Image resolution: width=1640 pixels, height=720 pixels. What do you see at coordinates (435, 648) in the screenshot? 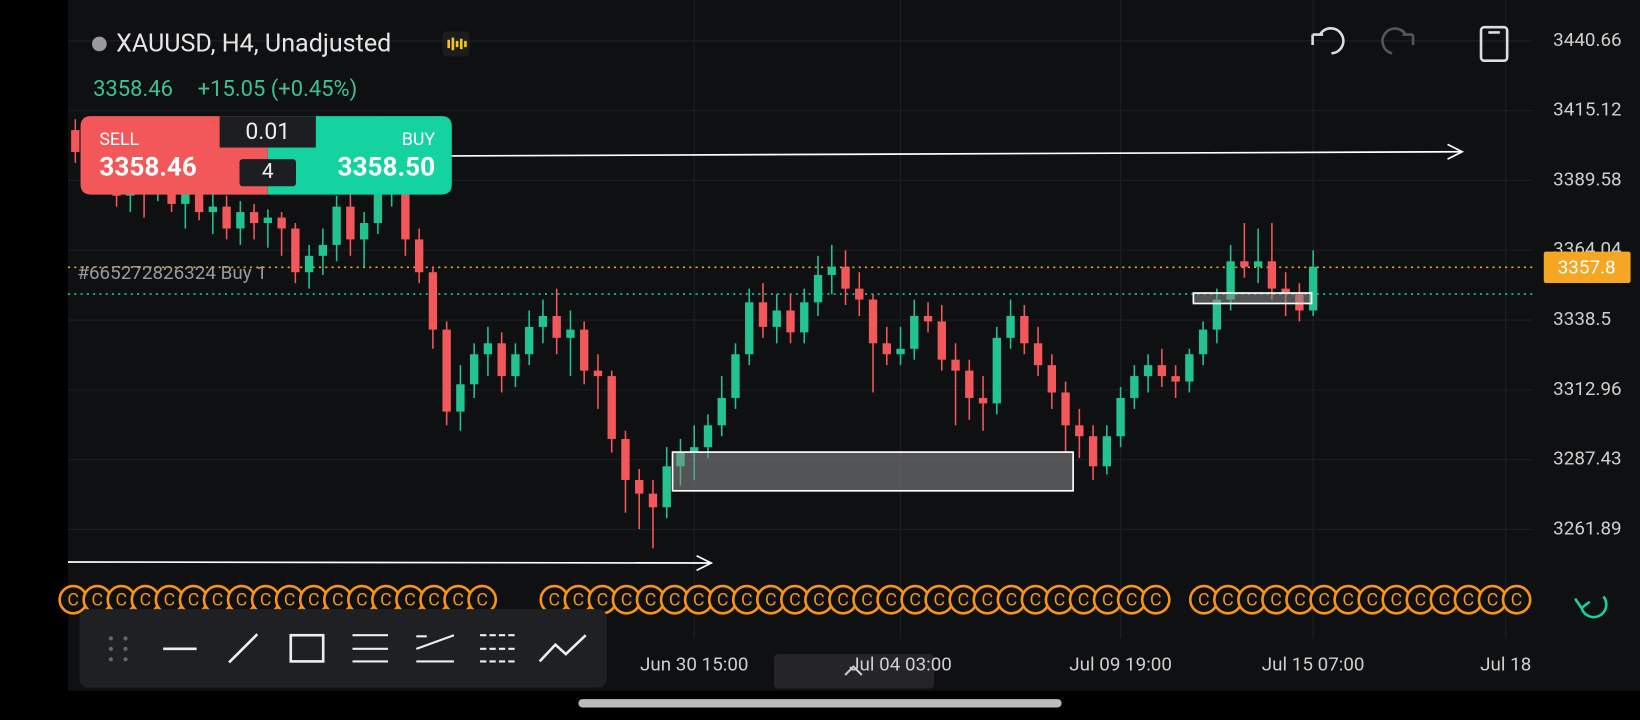
I see `tool-fib` at bounding box center [435, 648].